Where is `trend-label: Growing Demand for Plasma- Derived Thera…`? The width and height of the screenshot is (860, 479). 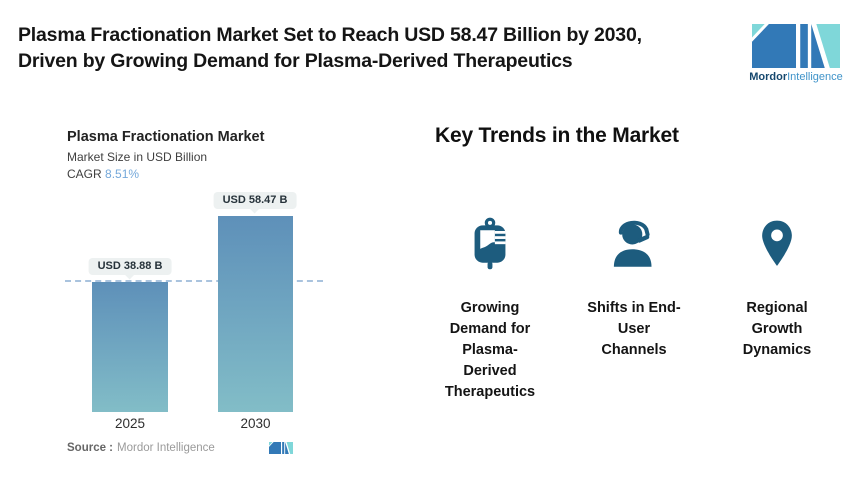
trend-label: Growing Demand for Plasma- Derived Thera… is located at coordinates (490, 350).